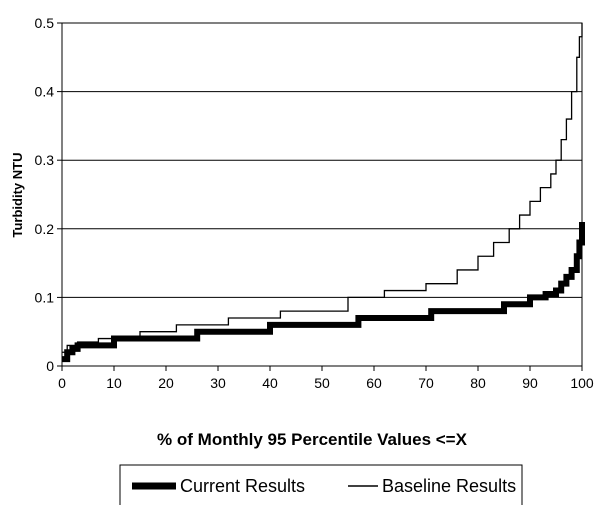  I want to click on legend-label-baseline: Baseline Results, so click(449, 486).